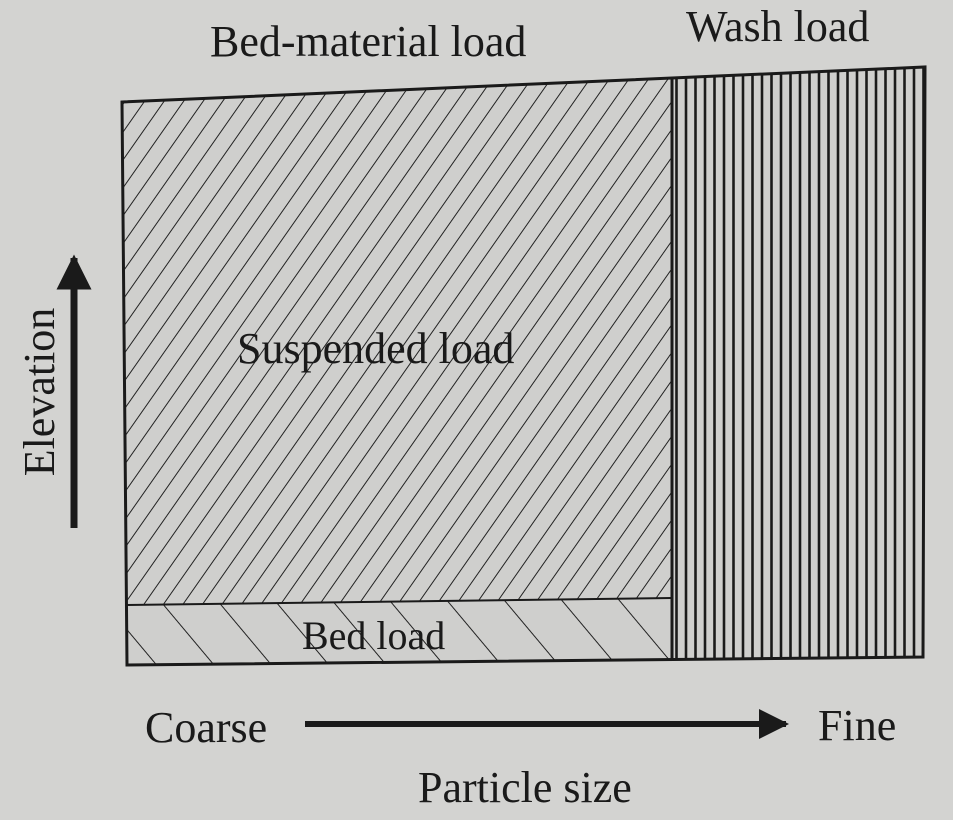  I want to click on bed-load-label: Bed load, so click(374, 635).